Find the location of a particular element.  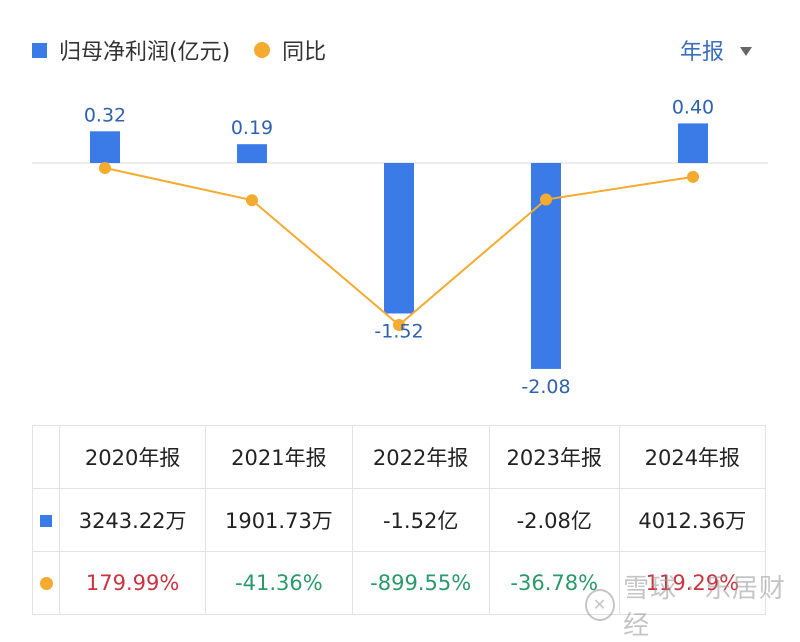

bar-value-label: -2.08 is located at coordinates (545, 387).